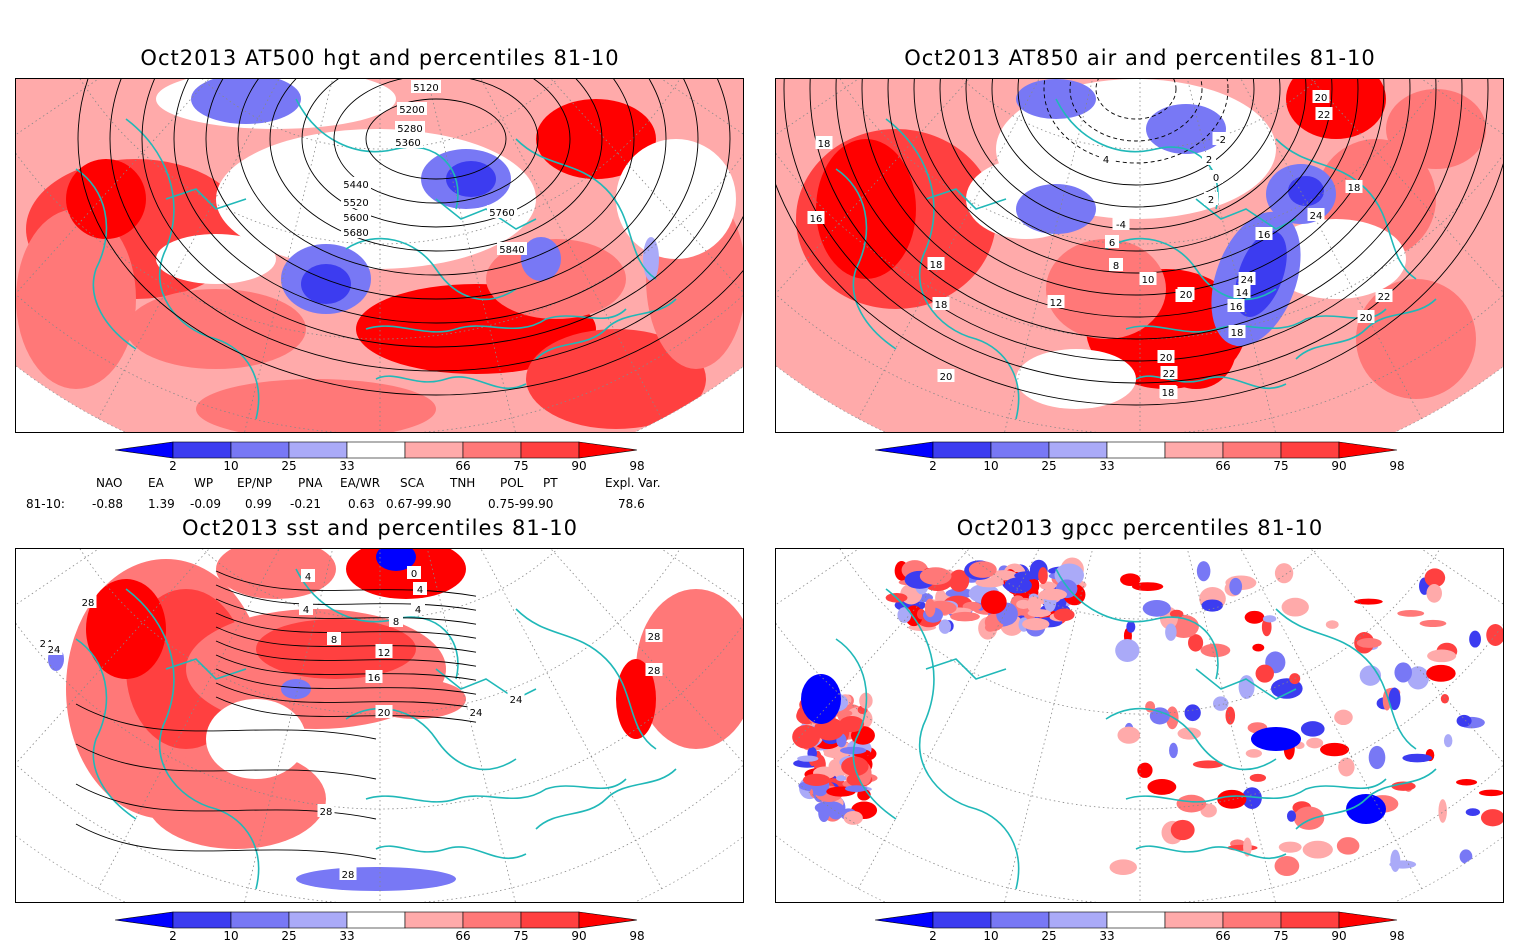 Image resolution: width=1520 pixels, height=940 pixels. I want to click on colorbar-tick-label: 33, so click(346, 466).